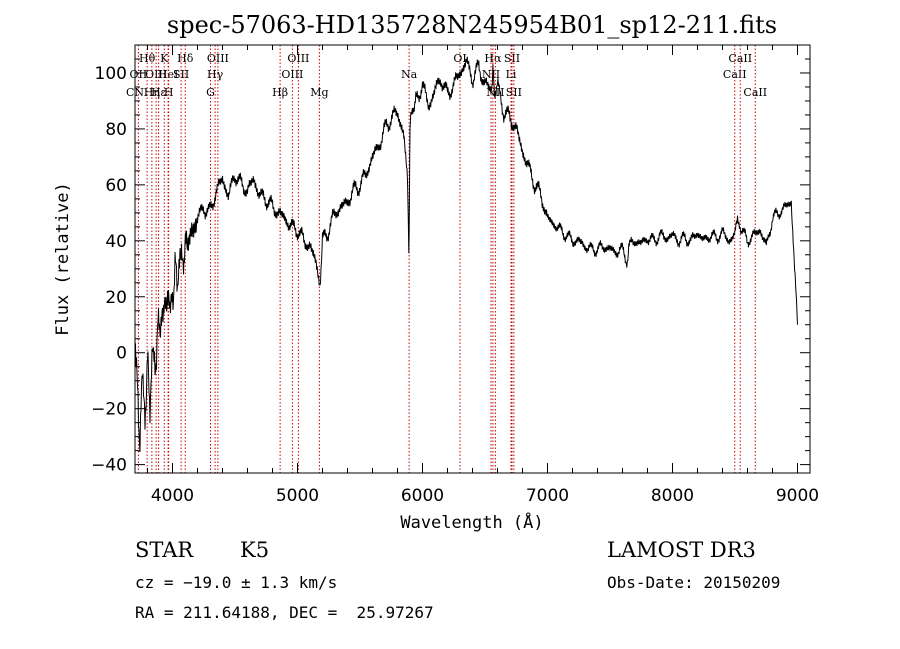 The width and height of the screenshot is (900, 649). I want to click on y-tick-label-5: 60, so click(116, 186).